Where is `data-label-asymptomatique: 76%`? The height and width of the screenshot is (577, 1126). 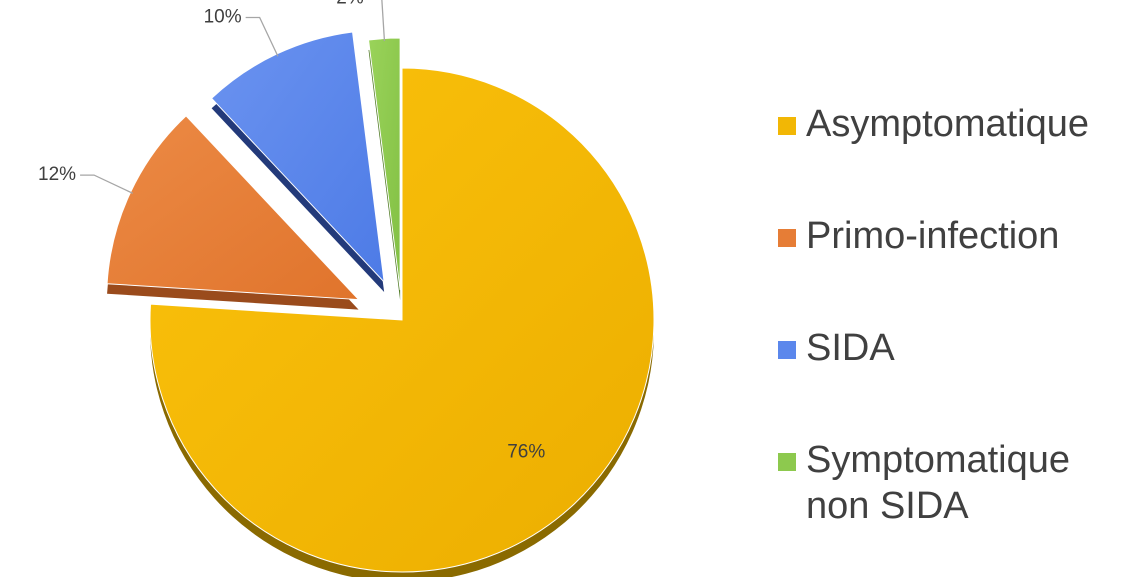 data-label-asymptomatique: 76% is located at coordinates (526, 451).